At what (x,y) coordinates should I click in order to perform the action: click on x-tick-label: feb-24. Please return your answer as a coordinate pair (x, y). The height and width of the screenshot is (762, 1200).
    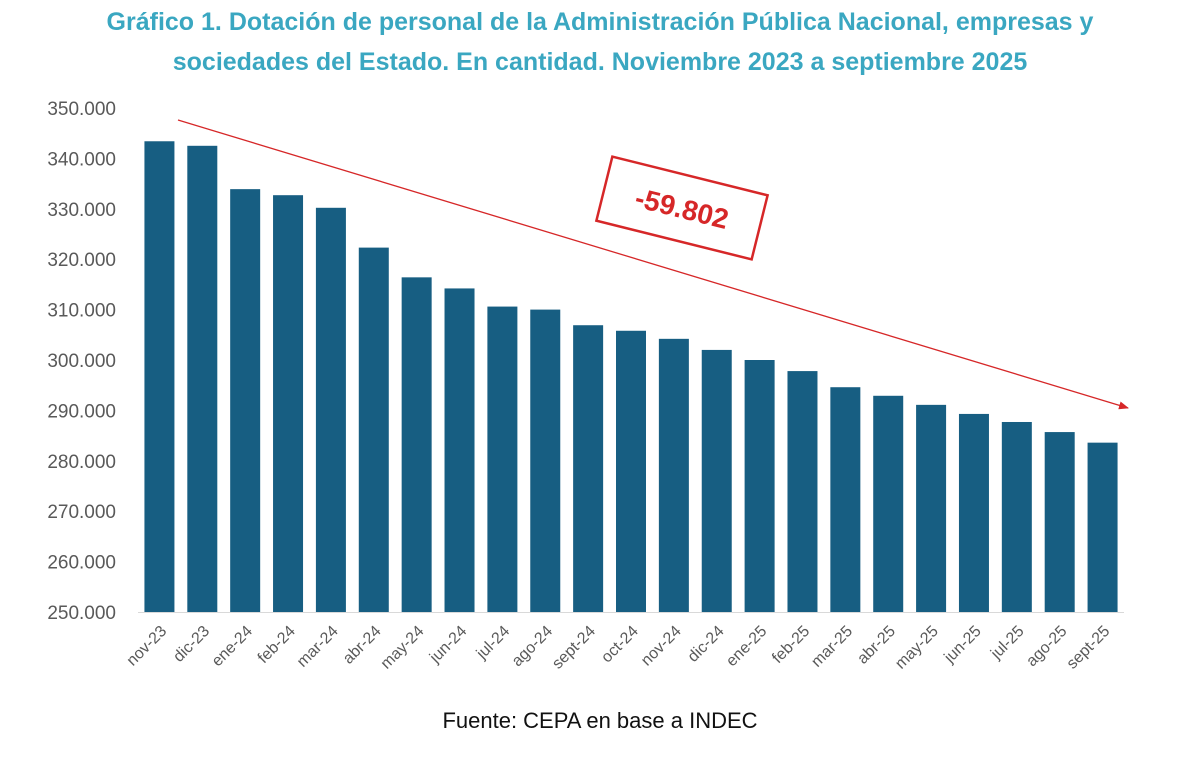
    Looking at the image, I should click on (277, 645).